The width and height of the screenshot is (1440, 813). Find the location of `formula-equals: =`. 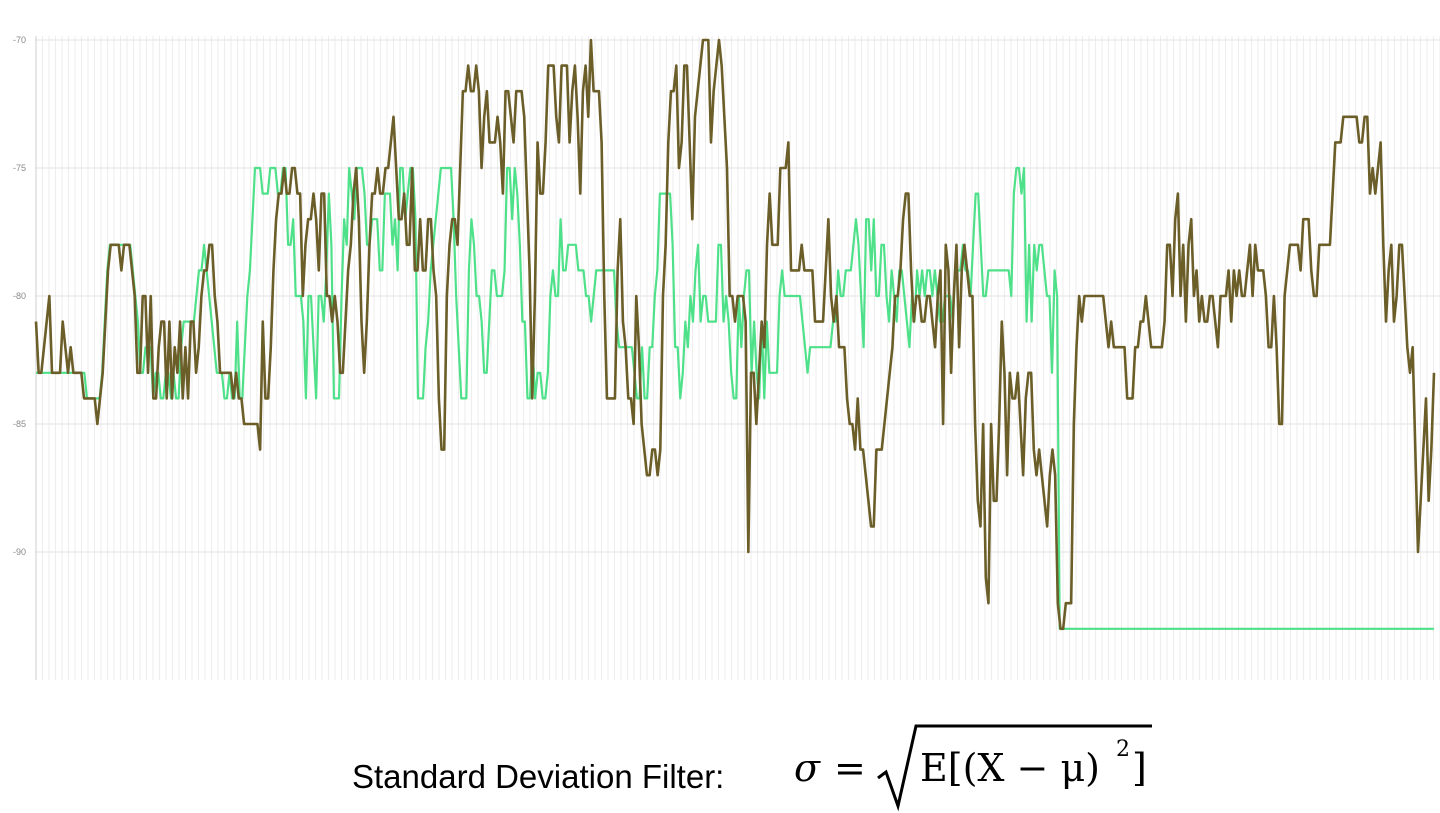

formula-equals: = is located at coordinates (850, 768).